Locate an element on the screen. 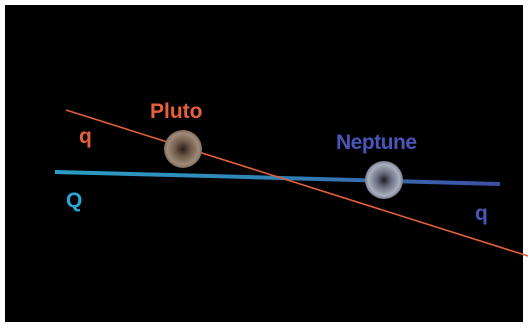 This screenshot has width=528, height=327. pluto-orbit-q-label: q is located at coordinates (85, 136).